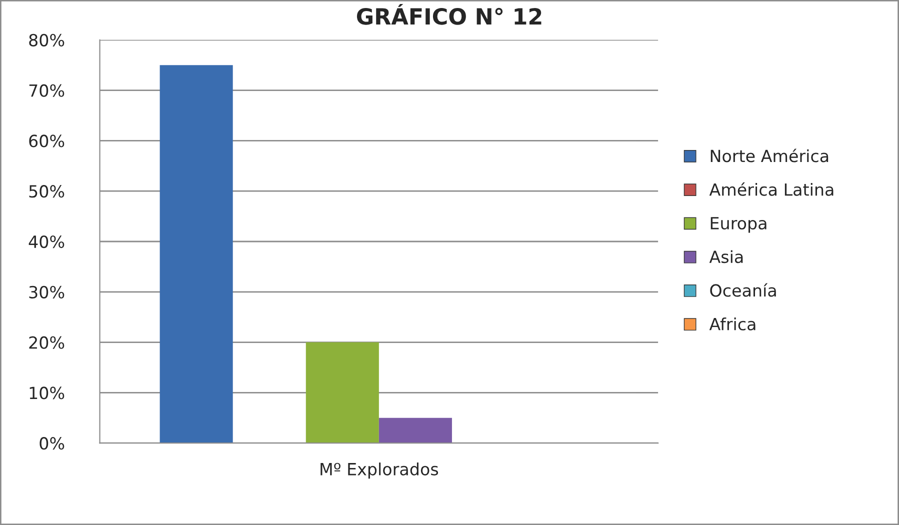 This screenshot has width=899, height=525. Describe the element at coordinates (46, 191) in the screenshot. I see `y-tick-label: 50%` at that location.